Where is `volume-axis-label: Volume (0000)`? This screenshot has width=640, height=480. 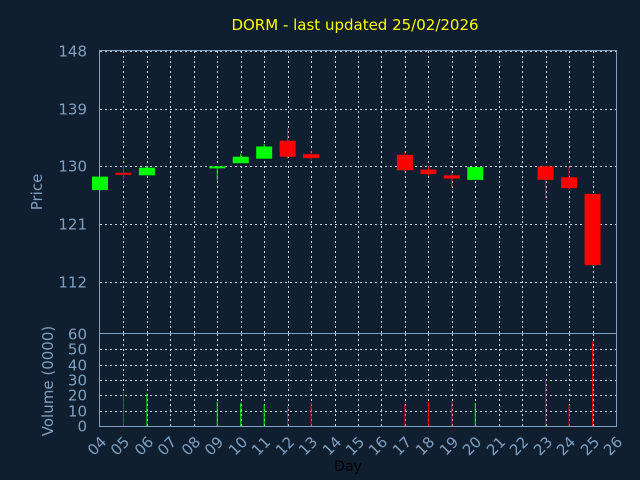 volume-axis-label: Volume (0000) is located at coordinates (48, 381).